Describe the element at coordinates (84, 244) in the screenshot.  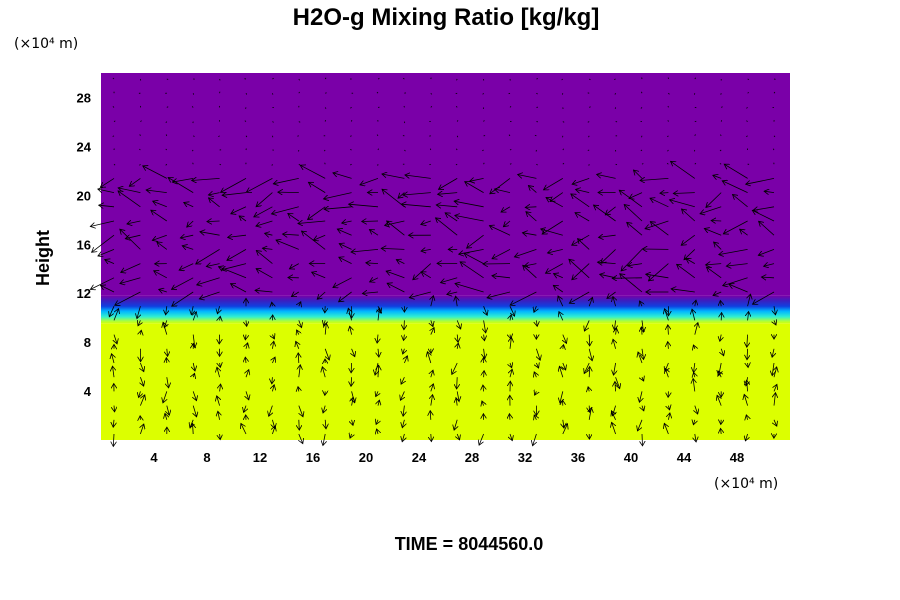
I see `y-tick-label: 16` at that location.